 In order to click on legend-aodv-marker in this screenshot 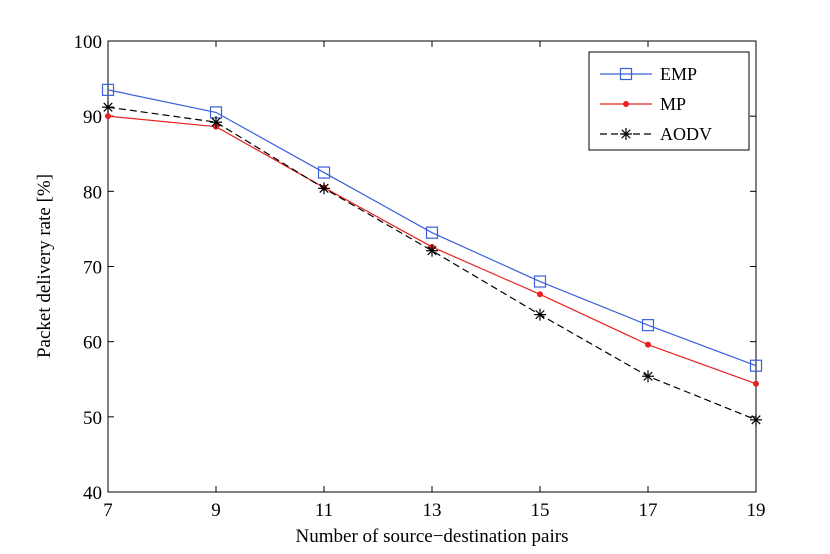, I will do `click(626, 134)`.